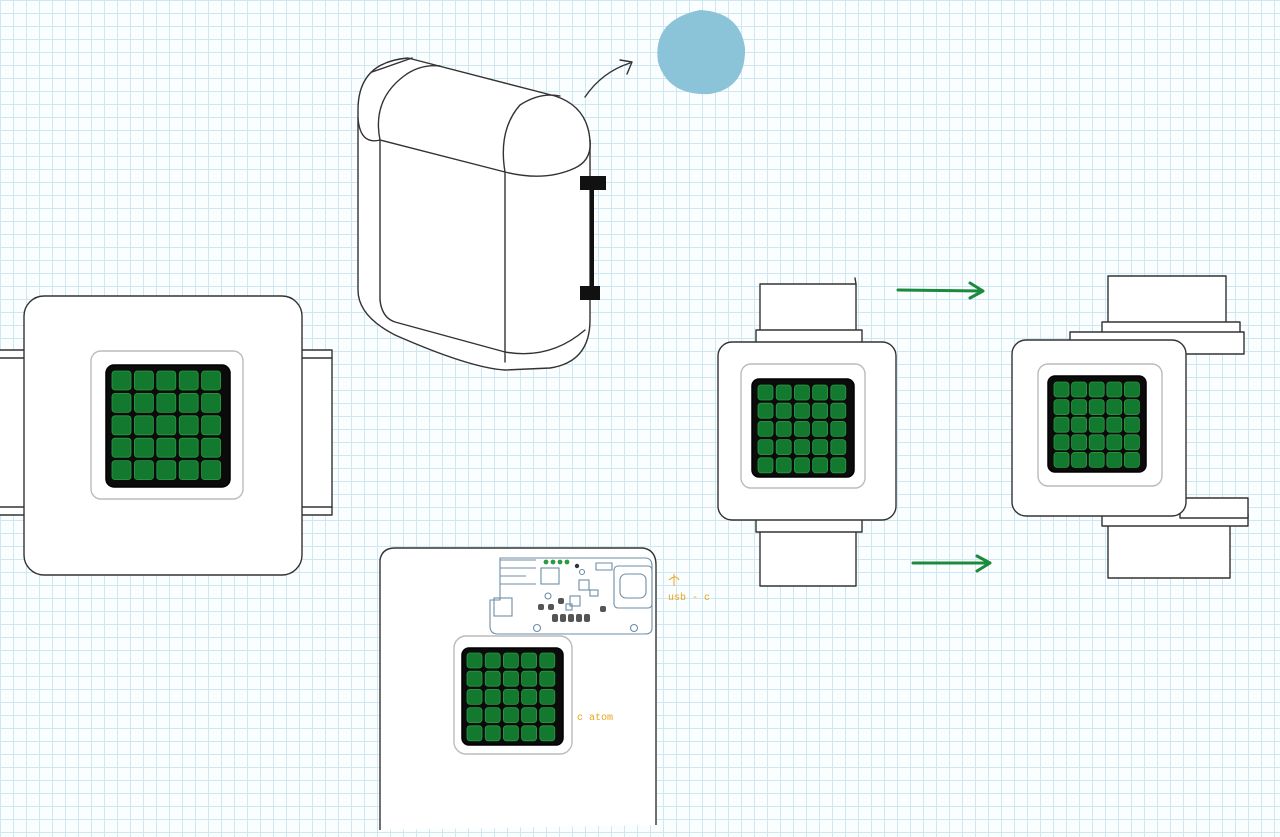  What do you see at coordinates (593, 183) in the screenshot?
I see `strap-clip-top` at bounding box center [593, 183].